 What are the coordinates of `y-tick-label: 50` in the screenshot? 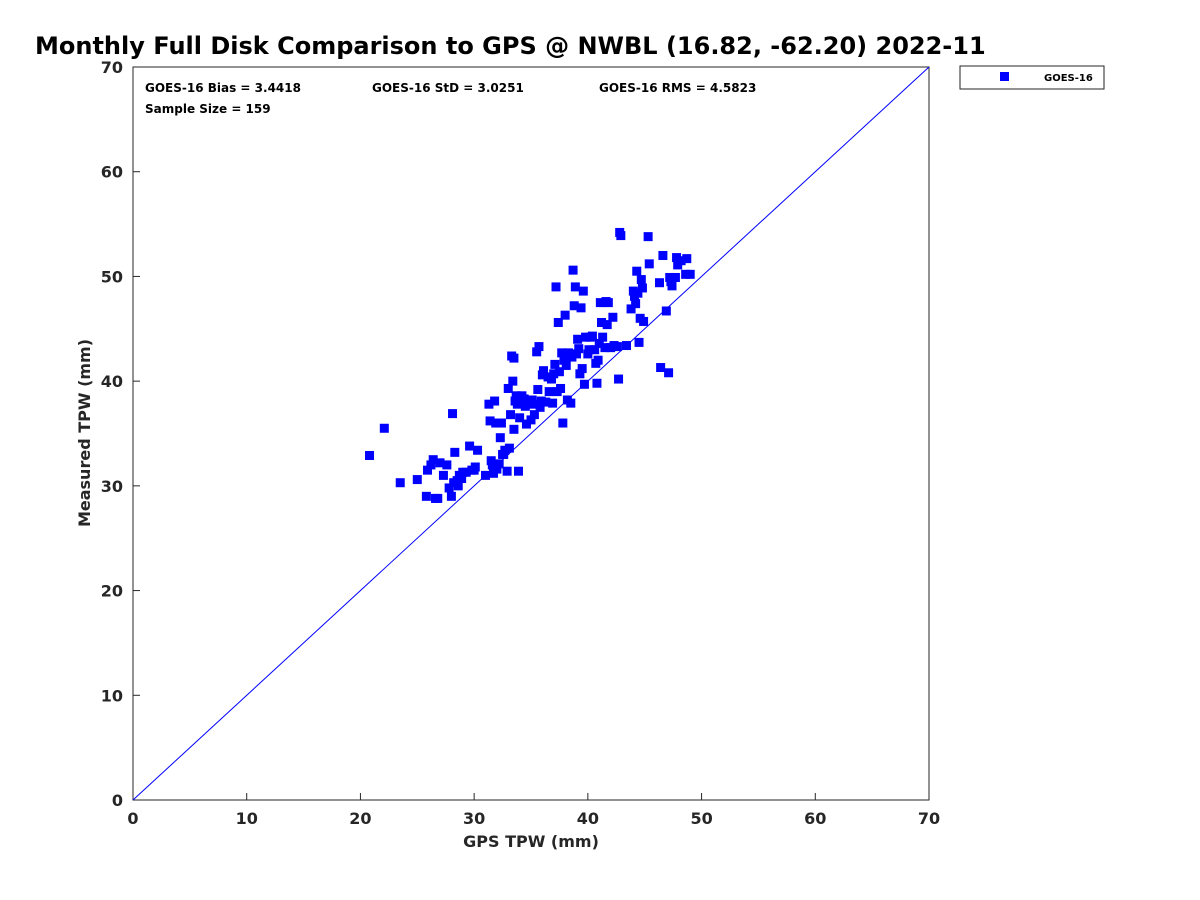 It's located at (112, 276).